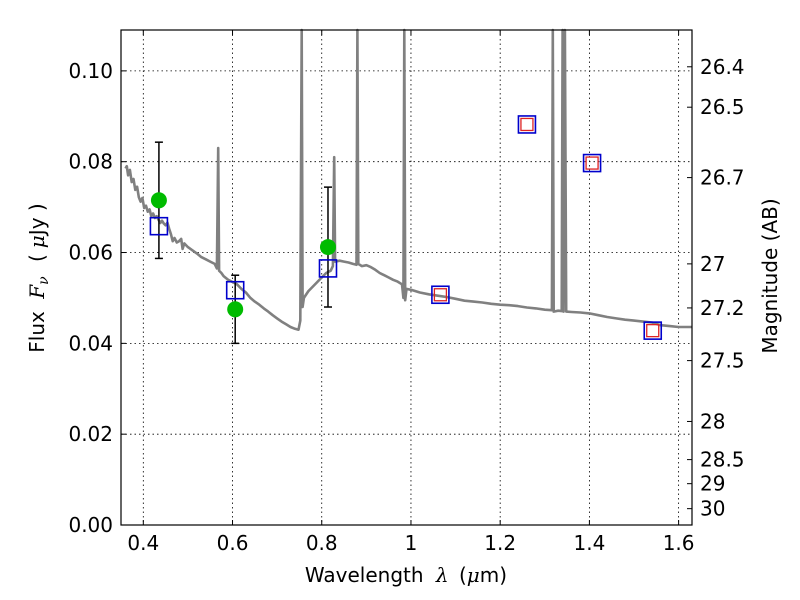 The height and width of the screenshot is (600, 800). What do you see at coordinates (722, 361) in the screenshot?
I see `y2-tick-label: 27.5` at bounding box center [722, 361].